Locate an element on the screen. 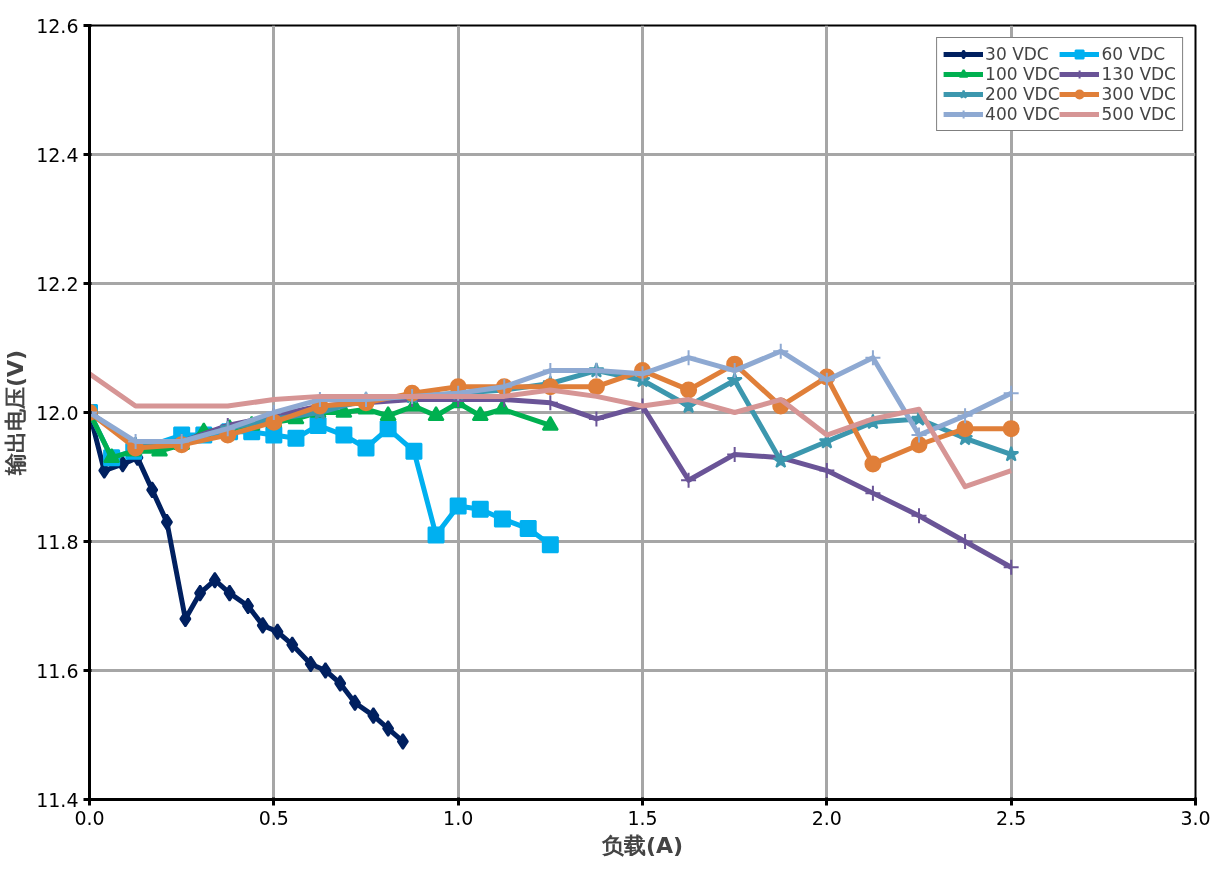 The image size is (1232, 871). legend-label: 60 VDC is located at coordinates (1133, 54).